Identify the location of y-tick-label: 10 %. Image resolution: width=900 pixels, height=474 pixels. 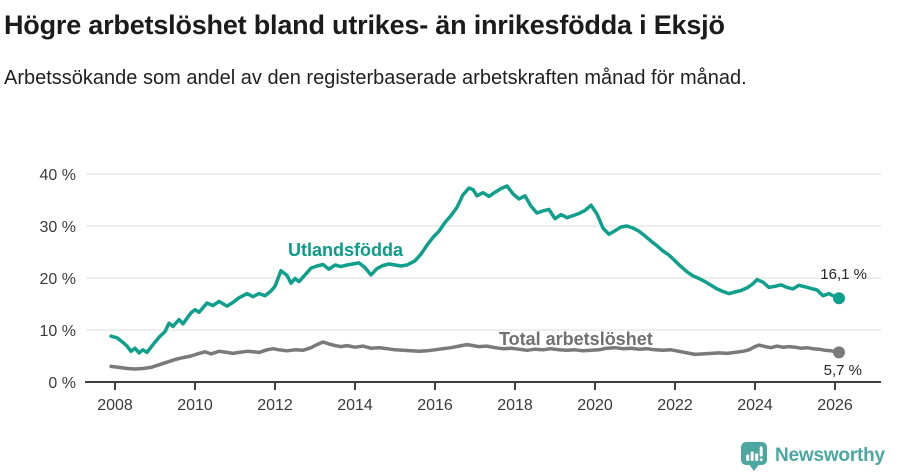
(58, 331).